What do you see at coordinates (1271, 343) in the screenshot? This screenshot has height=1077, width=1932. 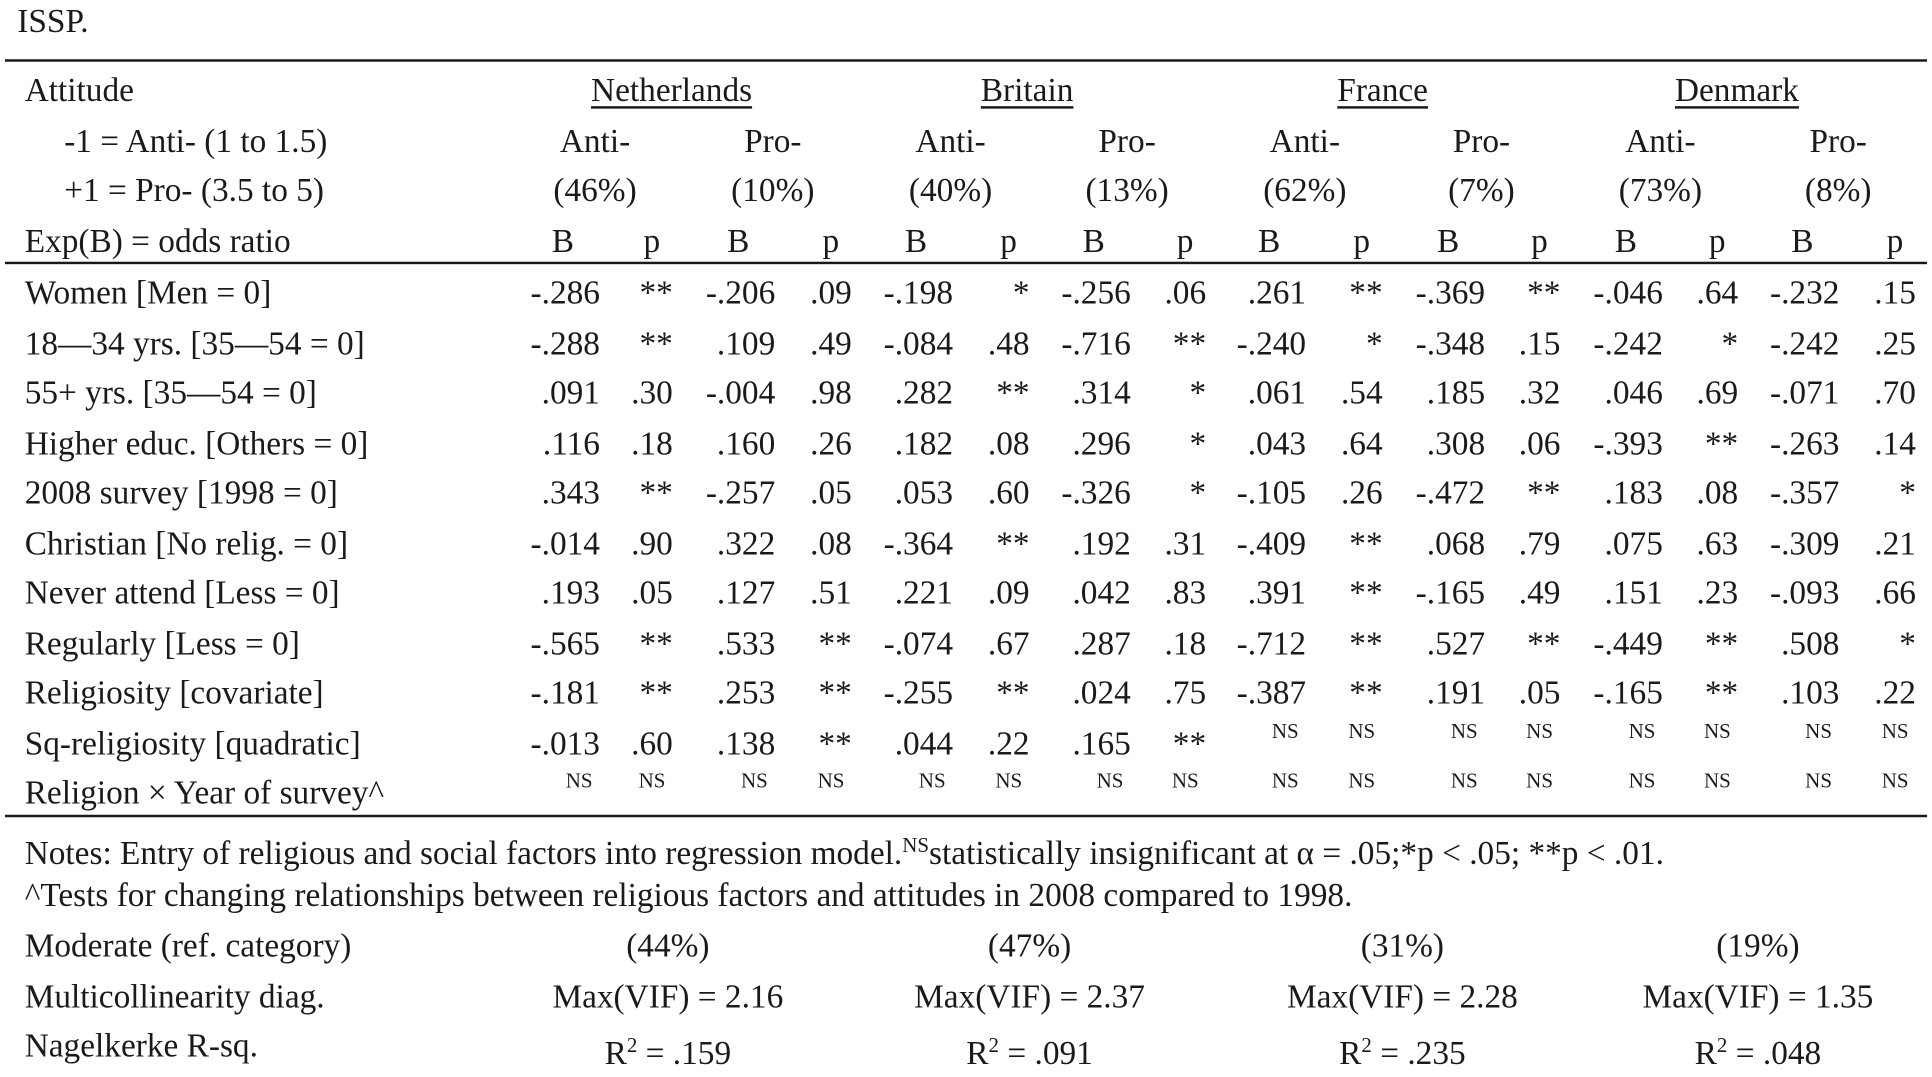 I see `coef-cell: -.240` at bounding box center [1271, 343].